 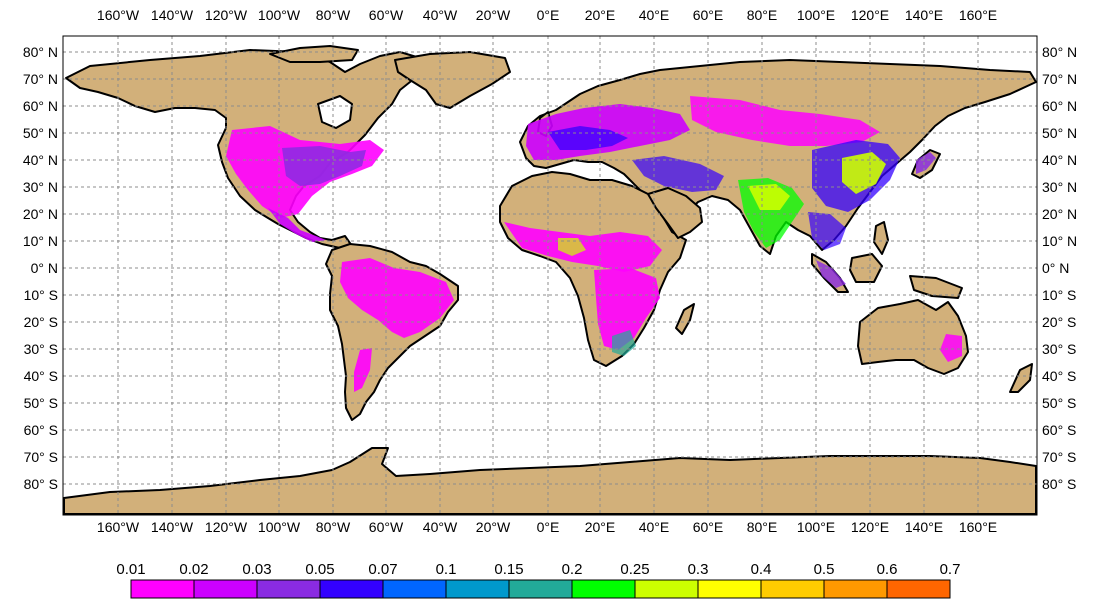 I want to click on field-southeast-asia, so click(x=827, y=231).